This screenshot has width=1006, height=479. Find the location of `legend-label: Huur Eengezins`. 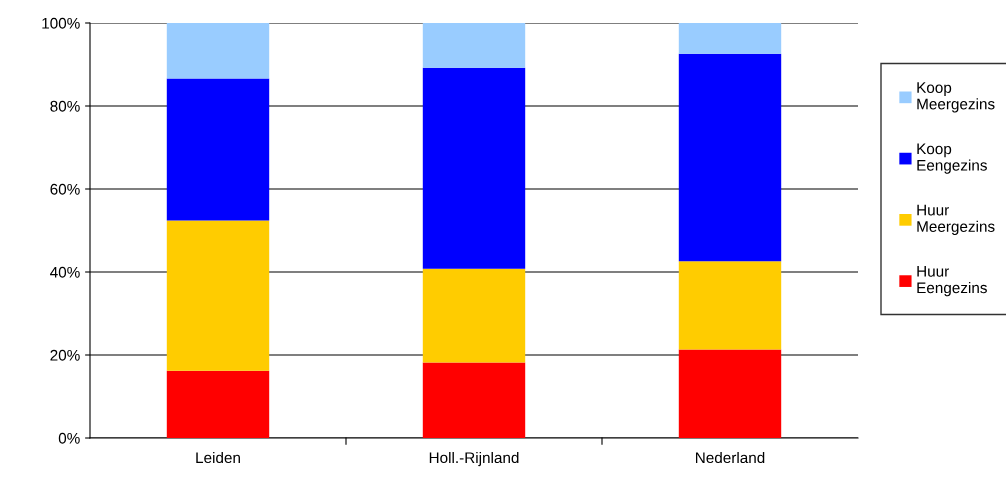

legend-label: Huur Eengezins is located at coordinates (952, 281).